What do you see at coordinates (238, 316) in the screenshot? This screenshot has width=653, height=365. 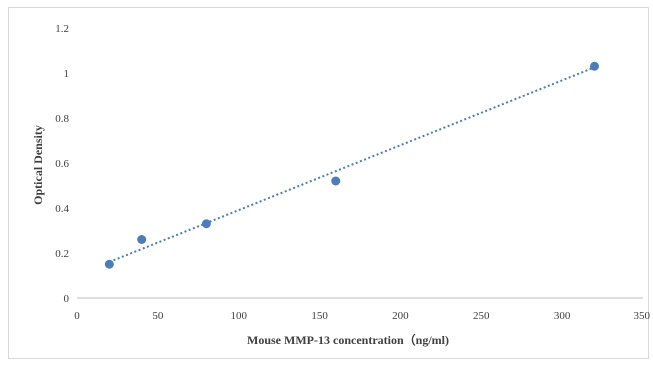 I see `x-tick-label: 100` at bounding box center [238, 316].